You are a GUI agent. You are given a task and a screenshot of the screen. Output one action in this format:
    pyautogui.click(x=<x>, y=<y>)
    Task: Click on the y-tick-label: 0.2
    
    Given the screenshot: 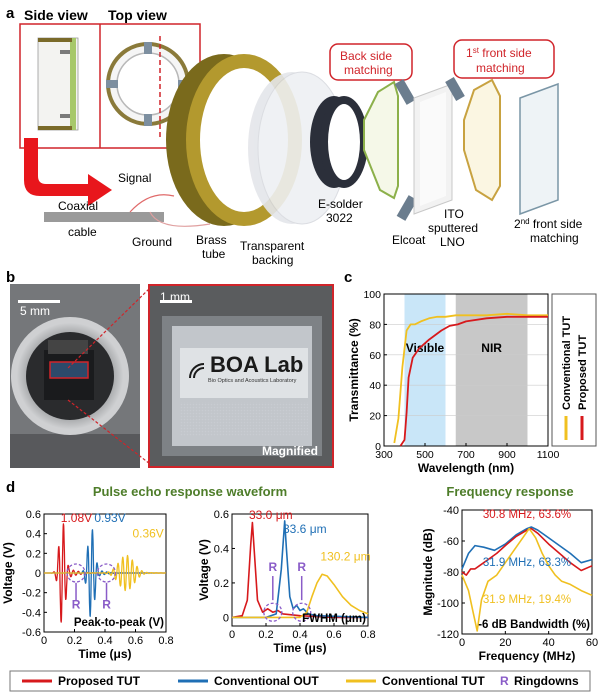 What is the action you would take?
    pyautogui.click(x=221, y=584)
    